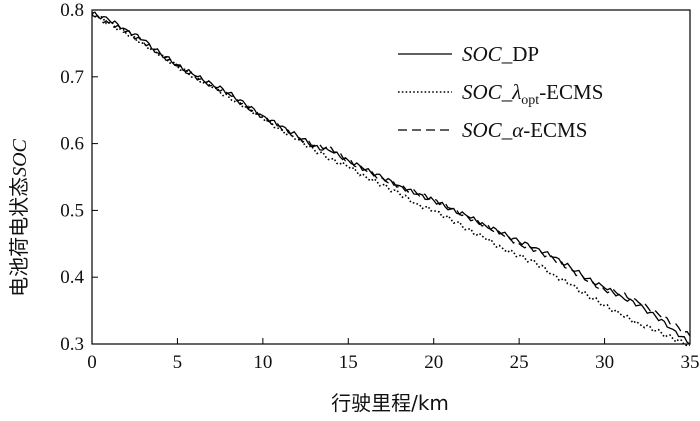  Describe the element at coordinates (524, 130) in the screenshot. I see `legend-entry-3: SOC_α-ECMS` at that location.